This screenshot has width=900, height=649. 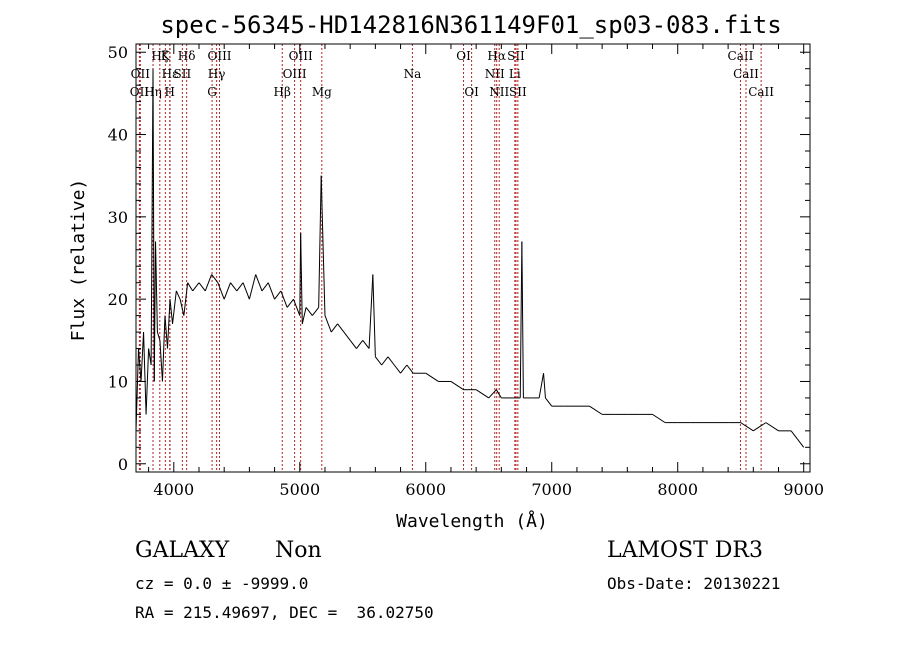 I want to click on survey-name: LAMOST DR3, so click(x=685, y=550).